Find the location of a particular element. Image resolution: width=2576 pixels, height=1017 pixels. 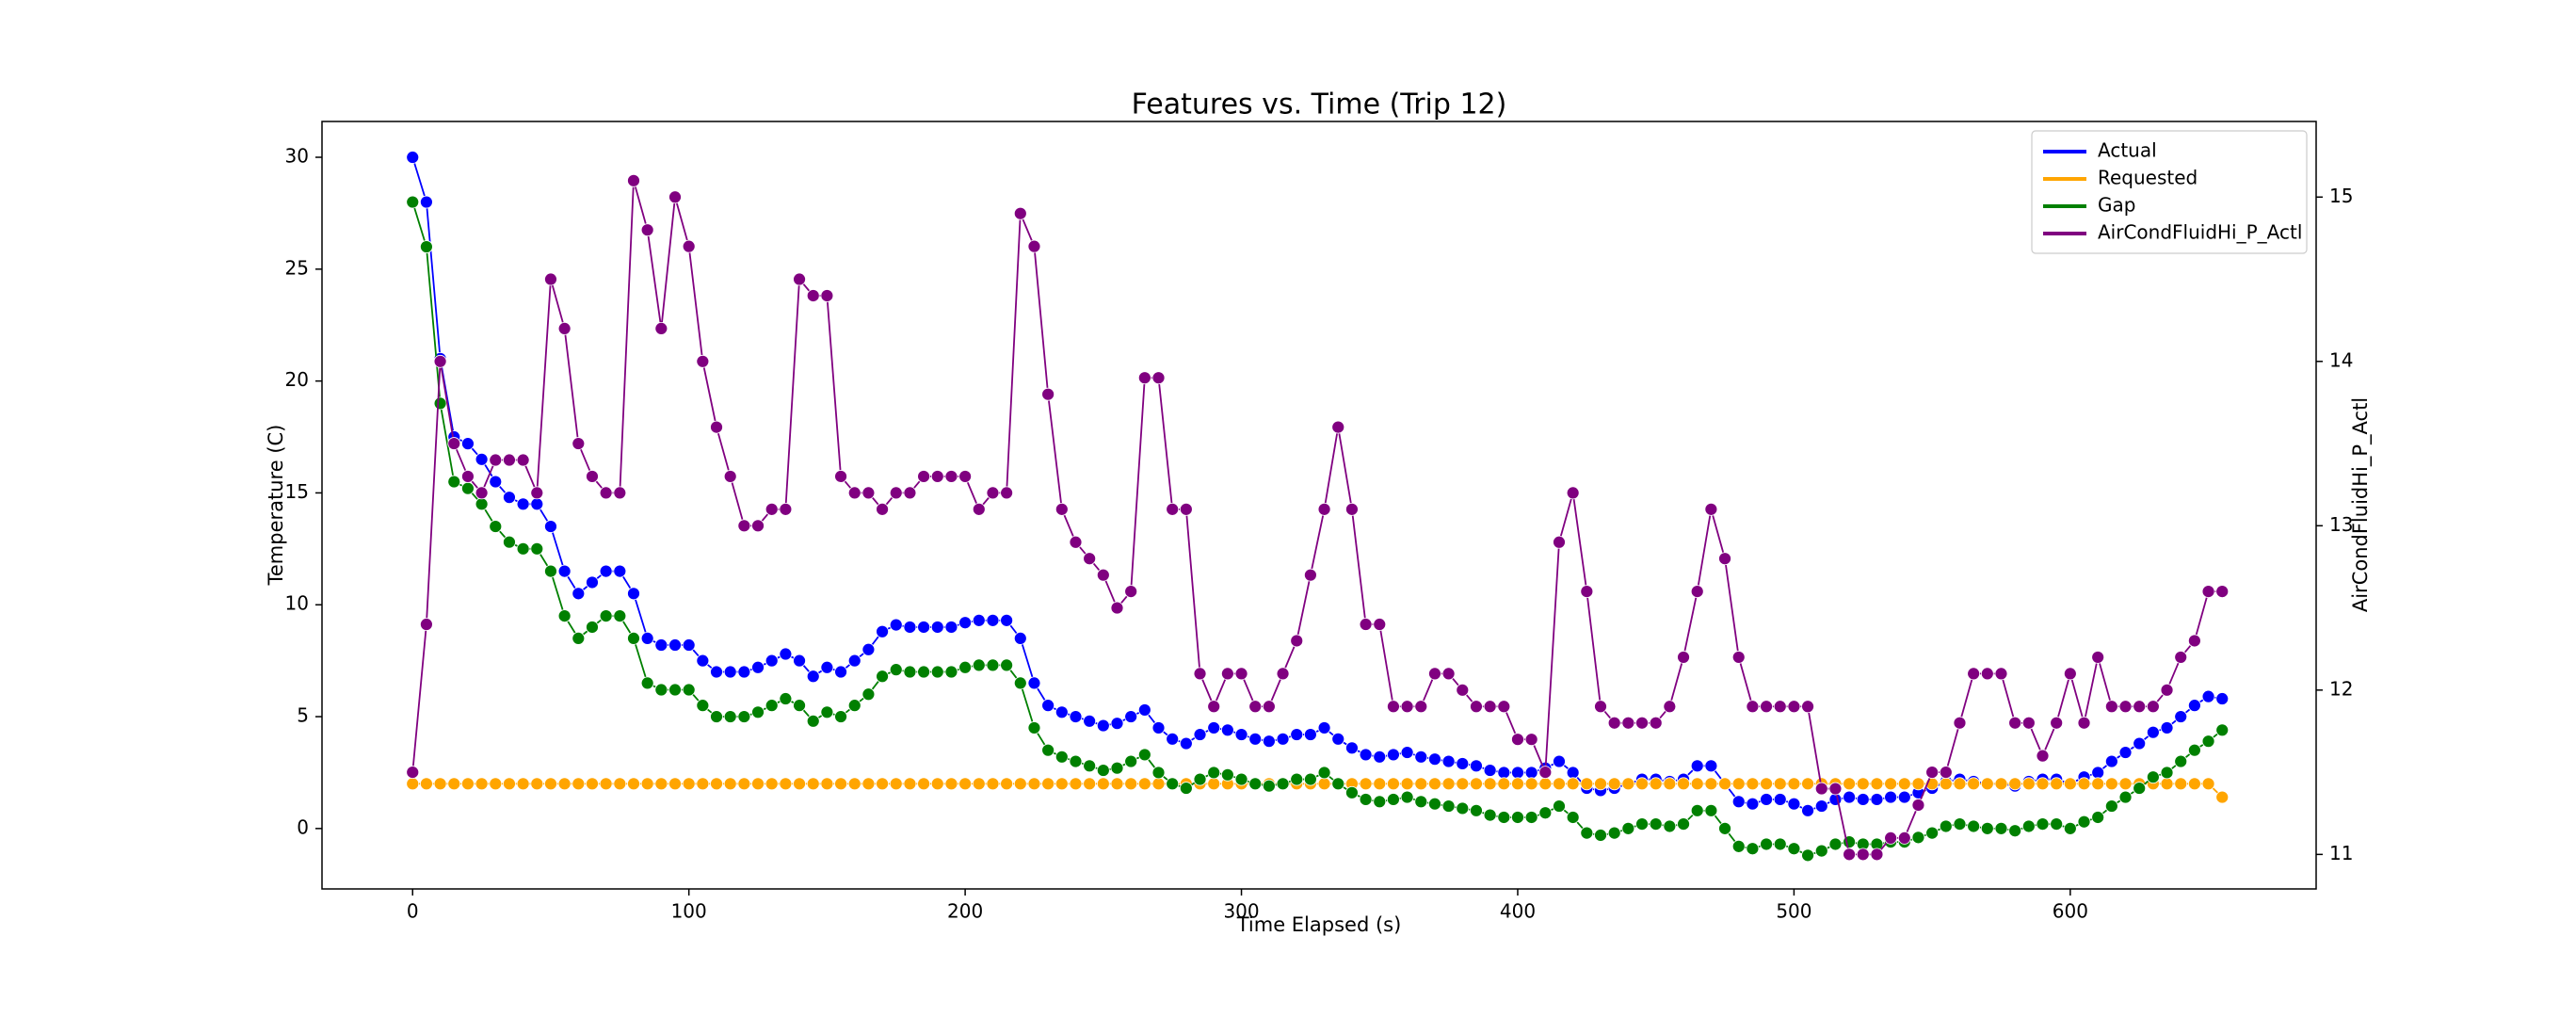

y2-tick-label: 15 is located at coordinates (2341, 196).